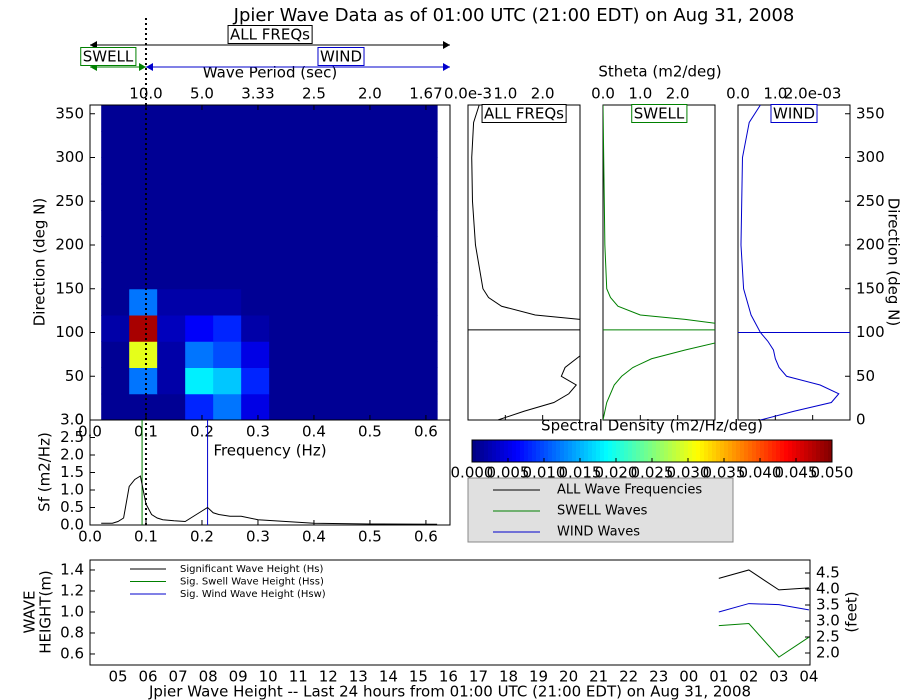 Image resolution: width=900 pixels, height=700 pixels. What do you see at coordinates (178, 677) in the screenshot?
I see `x-tick-label: 07` at bounding box center [178, 677].